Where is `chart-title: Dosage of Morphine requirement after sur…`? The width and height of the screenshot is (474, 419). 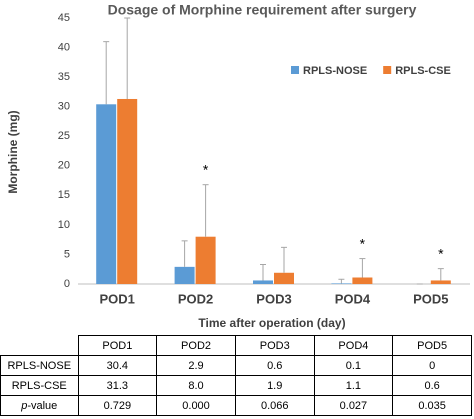 chart-title: Dosage of Morphine requirement after sur… is located at coordinates (262, 10).